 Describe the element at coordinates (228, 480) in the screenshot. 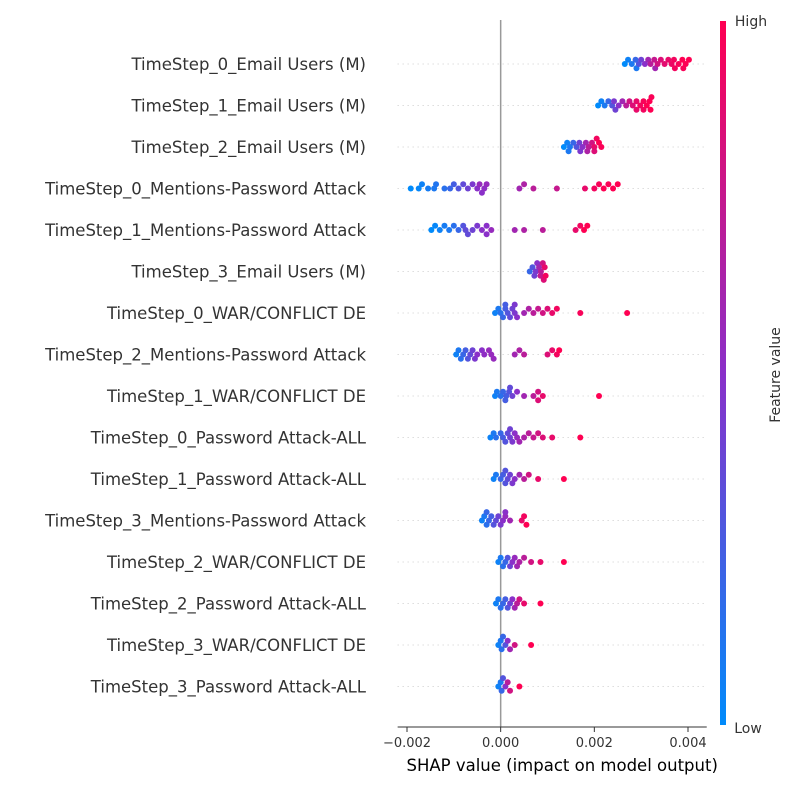

I see `feature-label: TimeStep_1_Password Attack-ALL` at that location.